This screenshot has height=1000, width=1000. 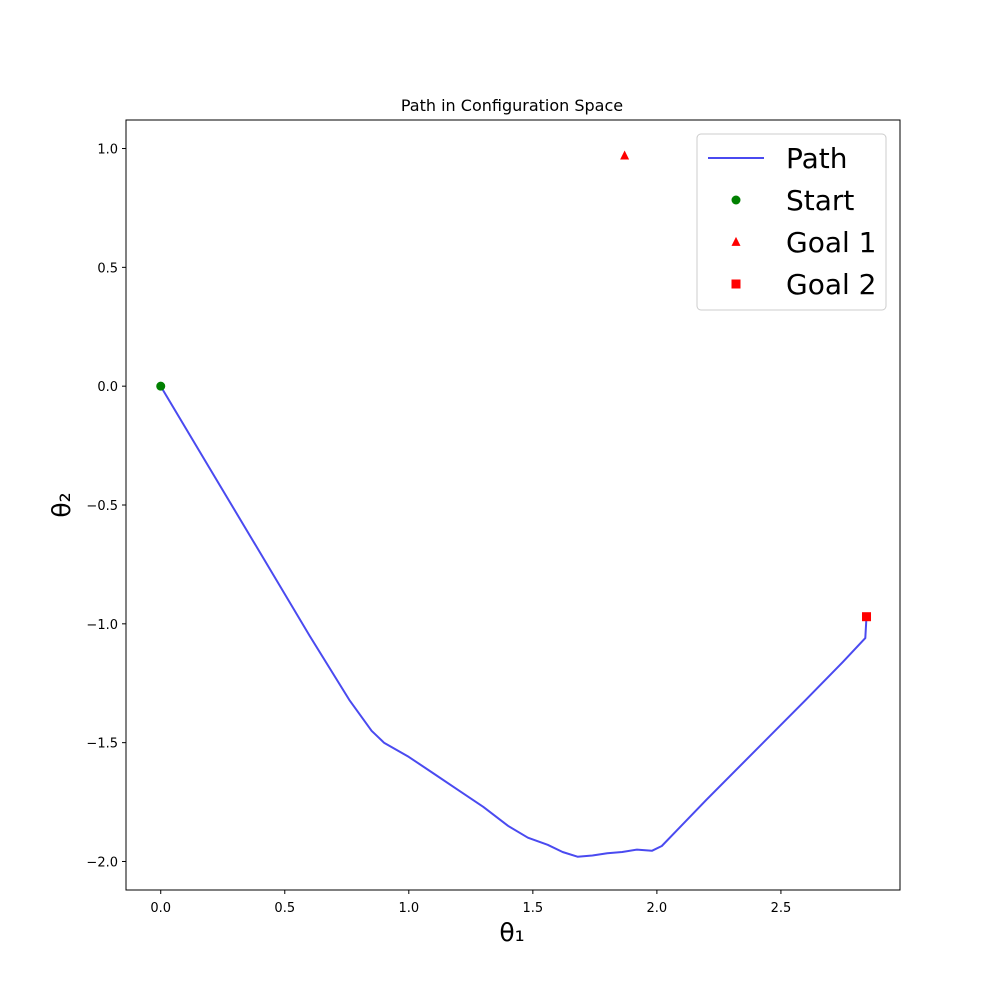 What do you see at coordinates (160, 908) in the screenshot?
I see `x-tick-label: 0.0` at bounding box center [160, 908].